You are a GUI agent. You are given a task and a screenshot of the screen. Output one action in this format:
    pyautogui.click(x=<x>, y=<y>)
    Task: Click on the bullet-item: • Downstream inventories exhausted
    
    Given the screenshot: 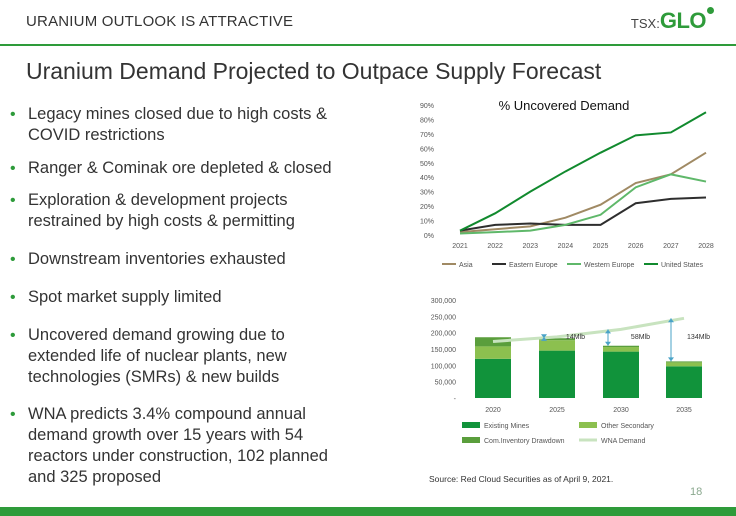 What is the action you would take?
    pyautogui.click(x=180, y=259)
    